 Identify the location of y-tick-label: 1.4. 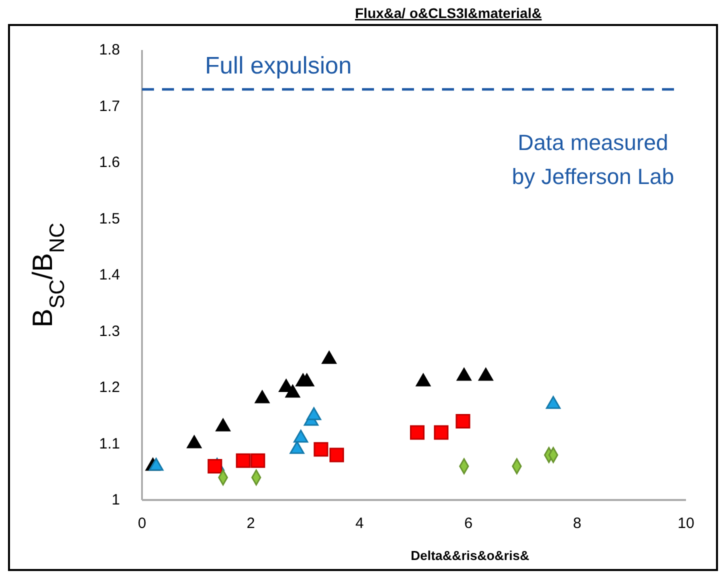
(109, 275).